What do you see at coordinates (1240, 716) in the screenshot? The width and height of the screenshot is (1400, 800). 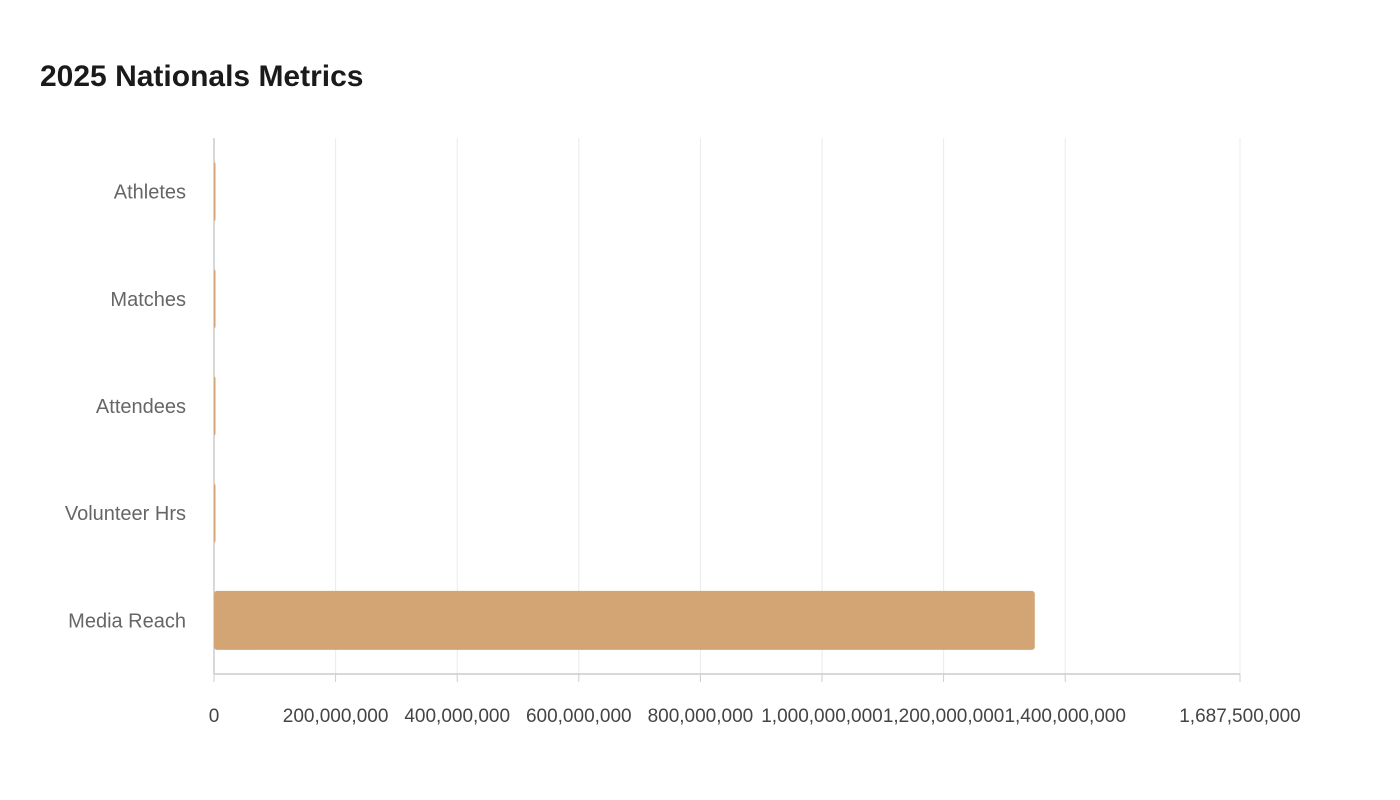 I see `x-tick-label: 1,687,500,000` at bounding box center [1240, 716].